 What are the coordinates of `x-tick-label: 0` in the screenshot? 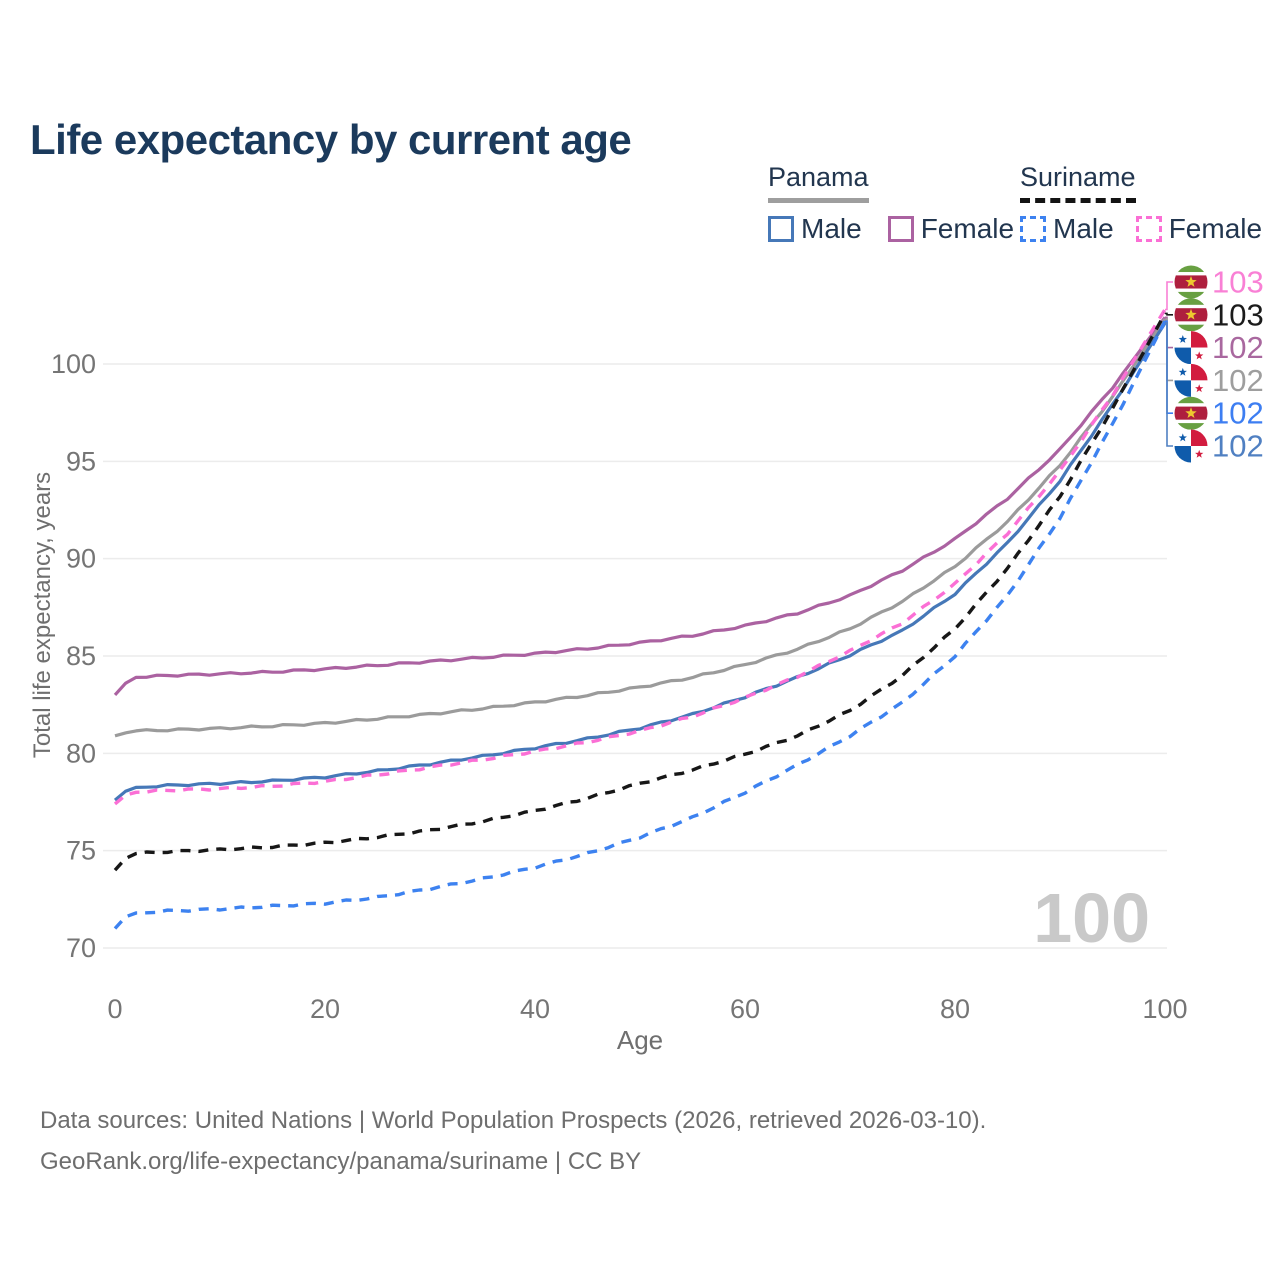 It's located at (114, 1009).